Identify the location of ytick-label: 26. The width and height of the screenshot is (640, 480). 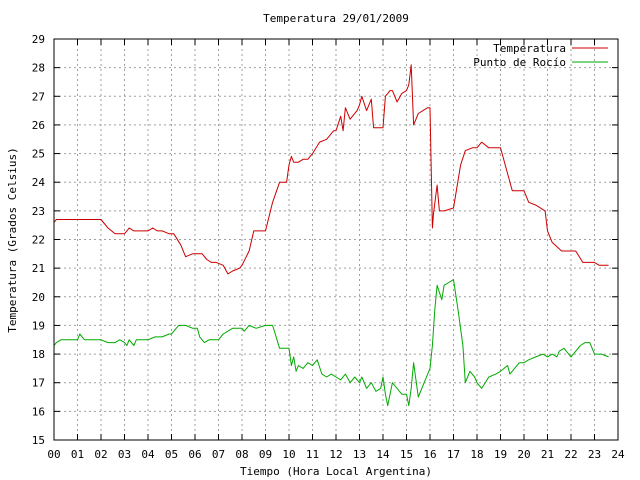
(38, 125).